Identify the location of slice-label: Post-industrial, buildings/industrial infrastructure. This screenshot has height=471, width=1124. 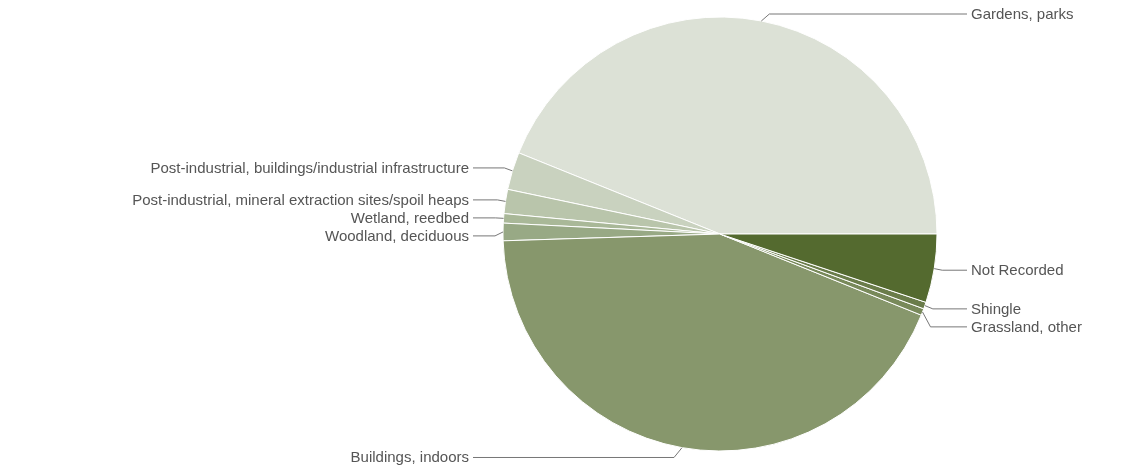
(309, 167).